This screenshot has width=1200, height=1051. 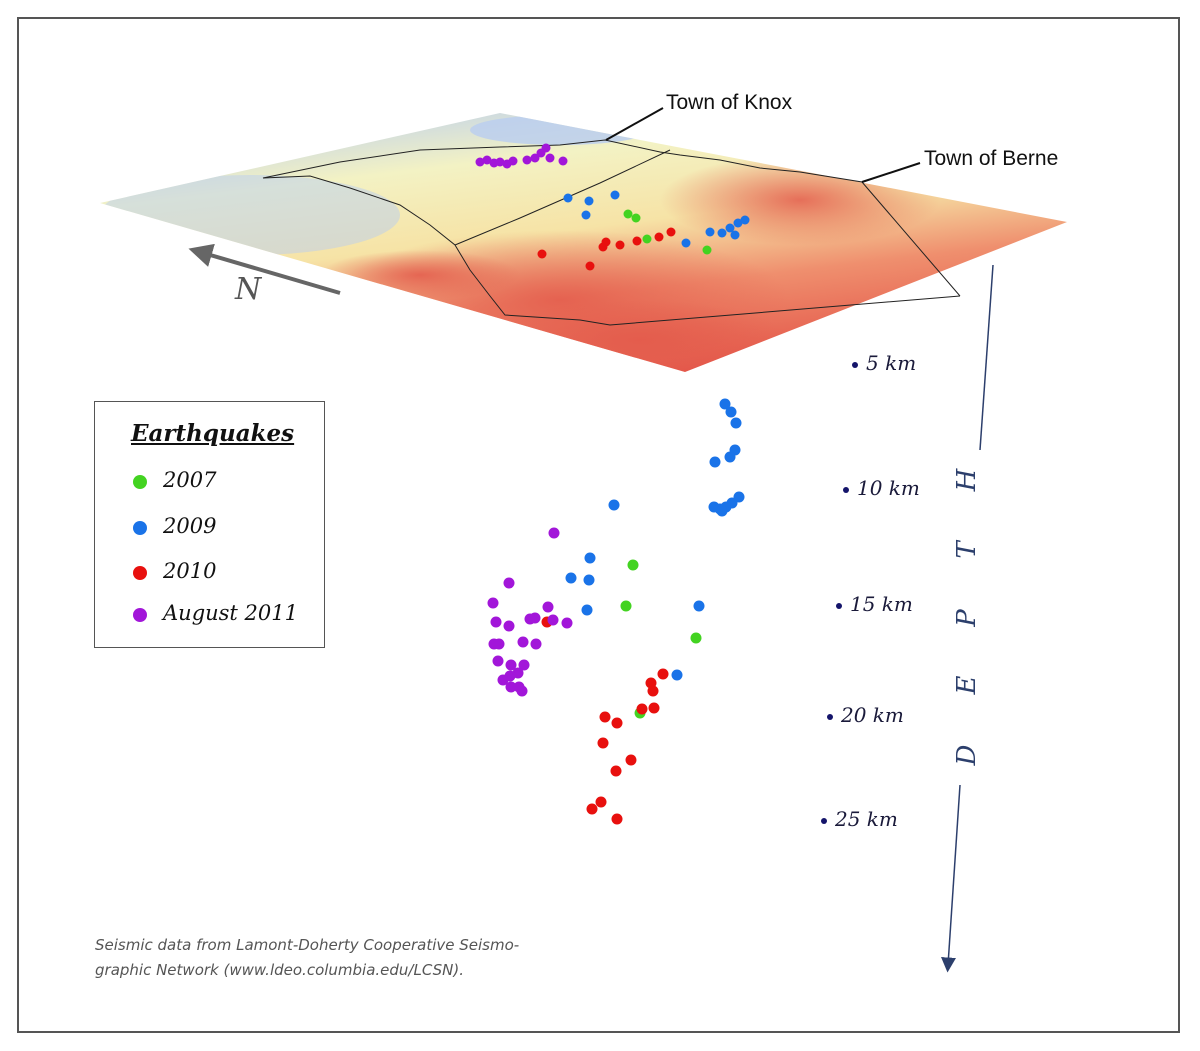 I want to click on depth-axis-title: D E P T H, so click(x=972, y=615).